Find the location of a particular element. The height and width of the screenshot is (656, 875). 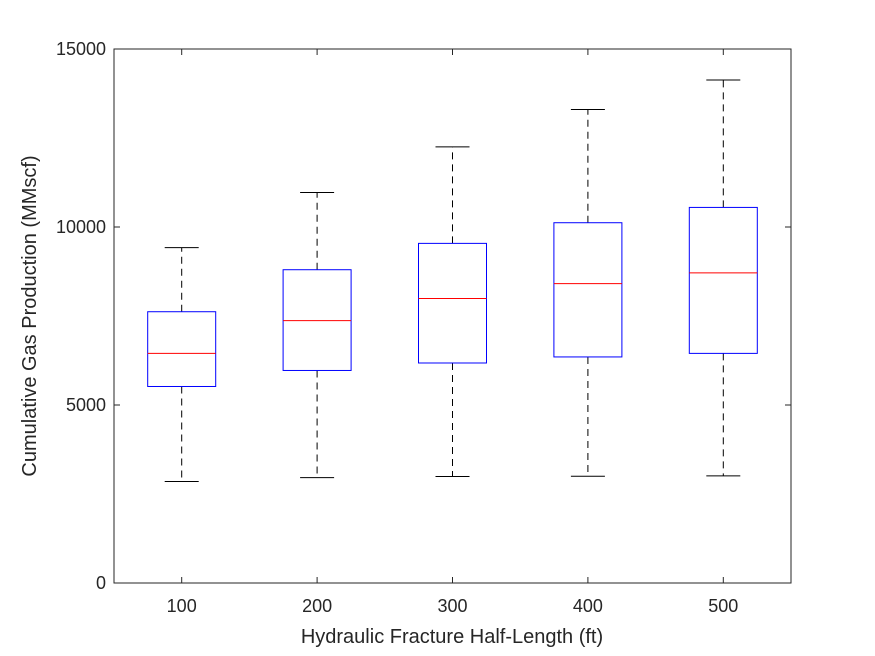

y-tick-label: 5000 is located at coordinates (86, 405).